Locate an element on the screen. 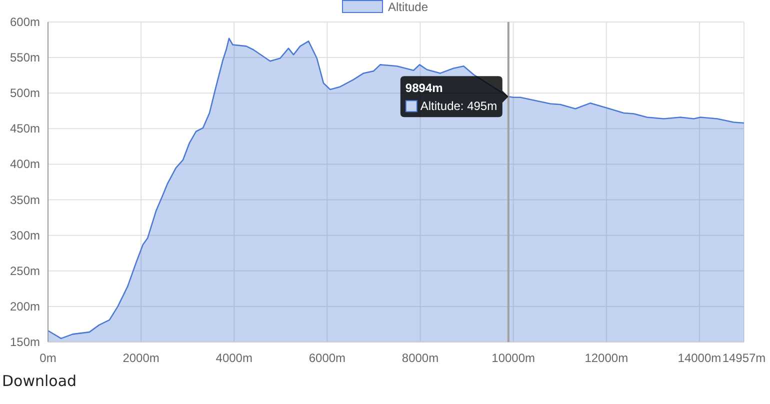  x-tick-label: 8000m is located at coordinates (420, 358).